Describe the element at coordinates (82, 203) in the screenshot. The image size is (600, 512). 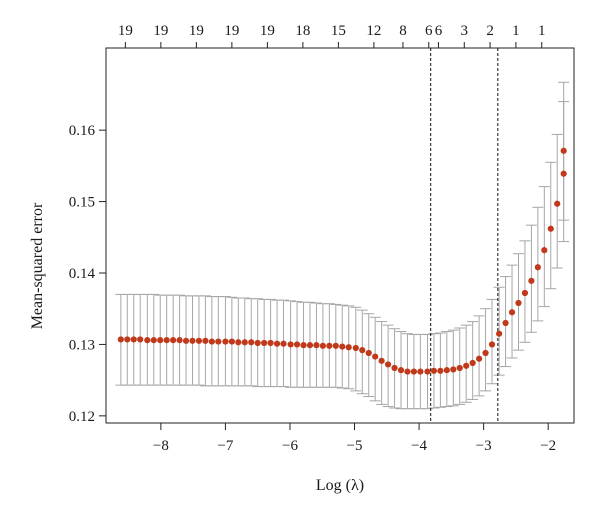
I see `y-tick-label: 0.15` at that location.